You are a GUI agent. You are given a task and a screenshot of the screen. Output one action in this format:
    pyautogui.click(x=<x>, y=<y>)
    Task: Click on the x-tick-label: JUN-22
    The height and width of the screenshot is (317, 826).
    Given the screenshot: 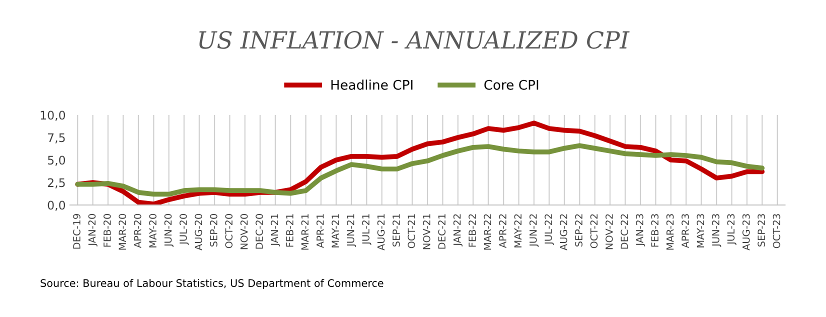 What is the action you would take?
    pyautogui.click(x=534, y=230)
    